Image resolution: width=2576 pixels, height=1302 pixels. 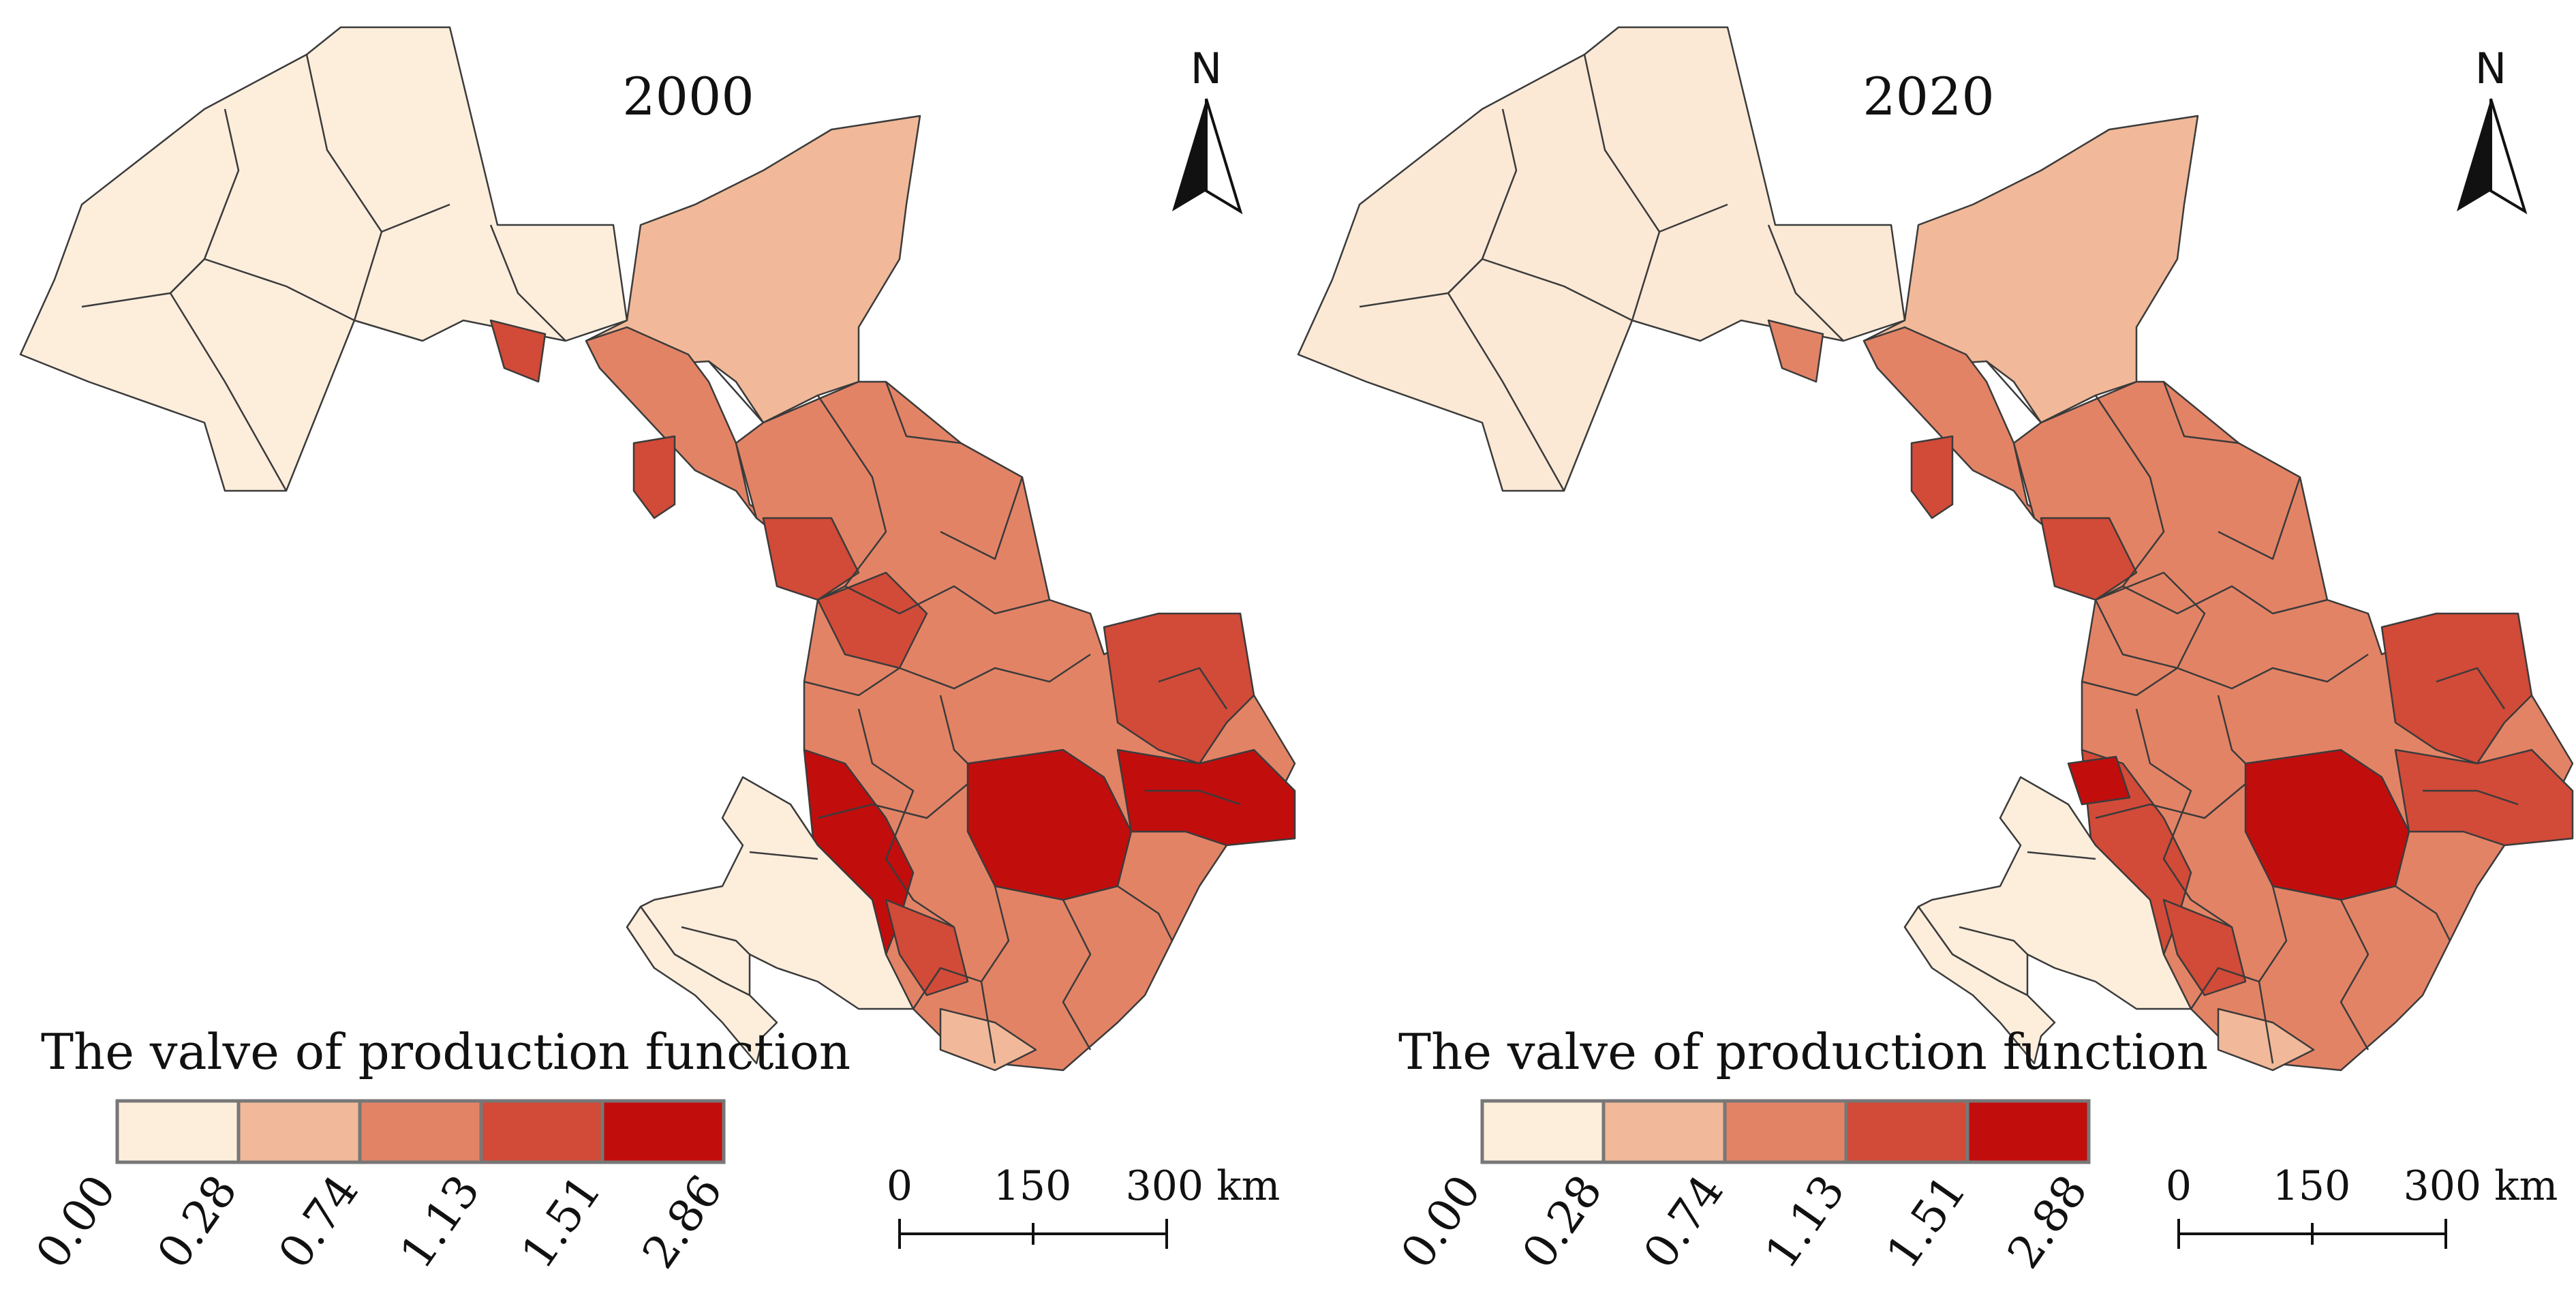 What do you see at coordinates (2047, 1222) in the screenshot?
I see `legend-break: 2.88` at bounding box center [2047, 1222].